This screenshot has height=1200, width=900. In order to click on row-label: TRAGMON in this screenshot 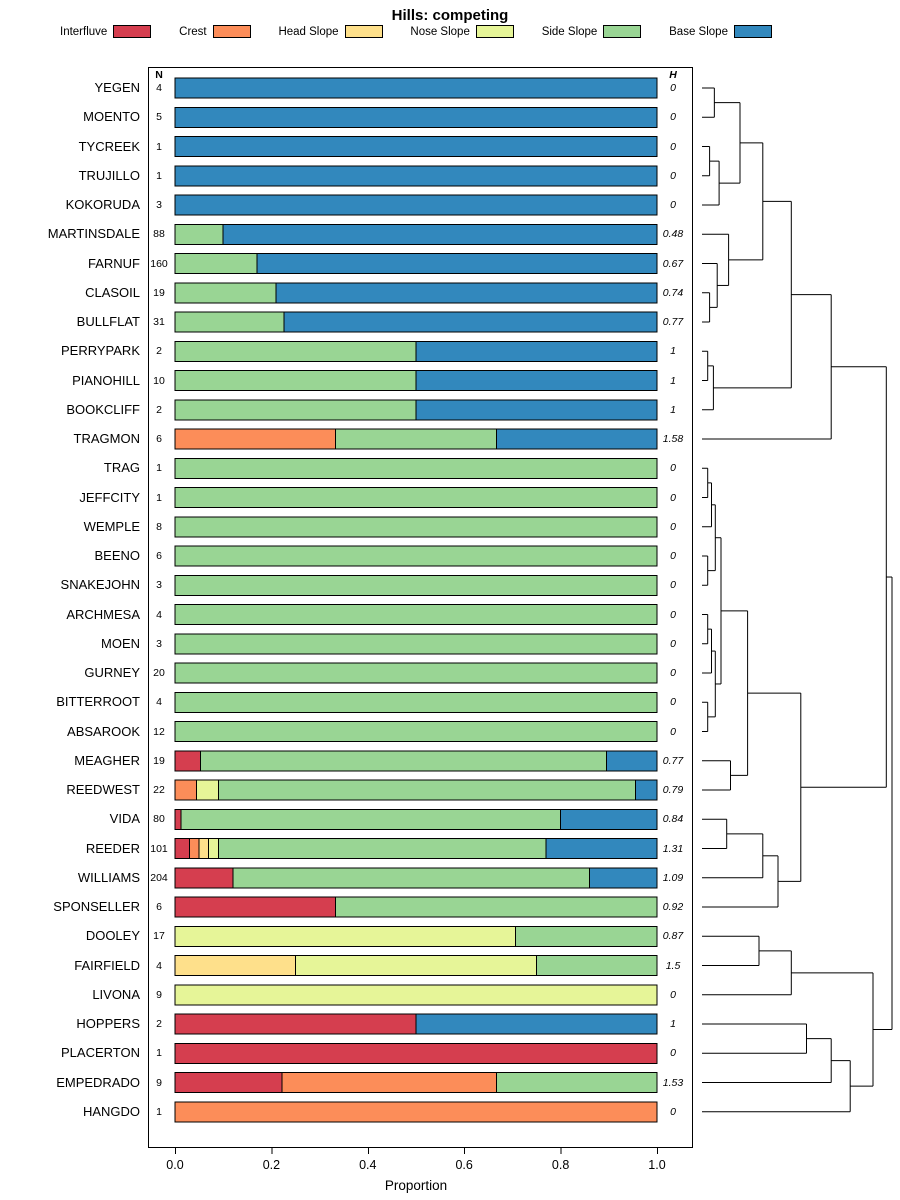, I will do `click(106, 438)`.